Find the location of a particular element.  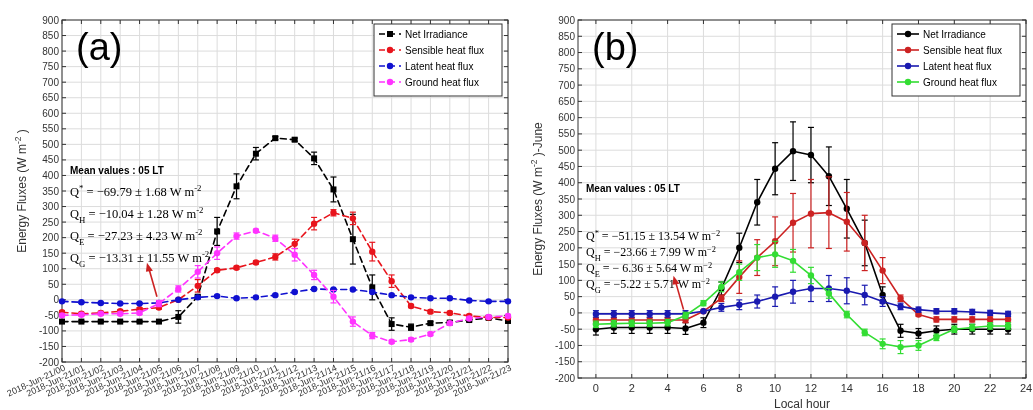

x-tick-label: 0 is located at coordinates (595, 388).